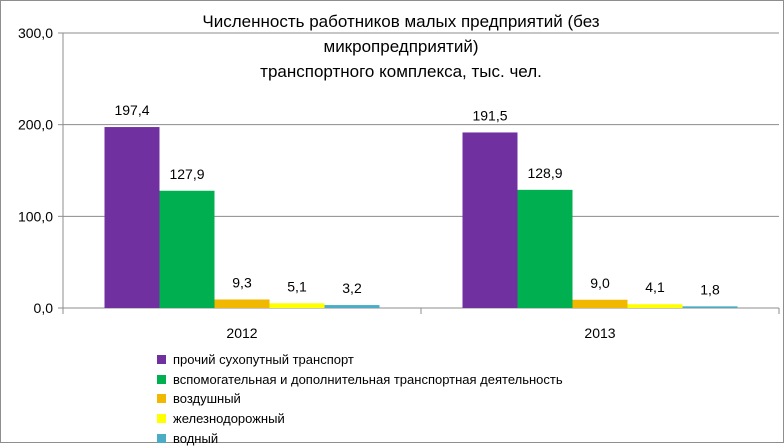 The width and height of the screenshot is (784, 448). I want to click on y-tick-label: 300,0, so click(35, 33).